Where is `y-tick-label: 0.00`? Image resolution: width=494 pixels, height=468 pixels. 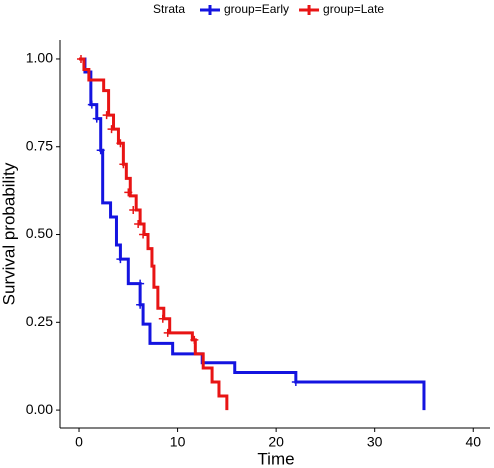
y-tick-label: 0.00 is located at coordinates (39, 409).